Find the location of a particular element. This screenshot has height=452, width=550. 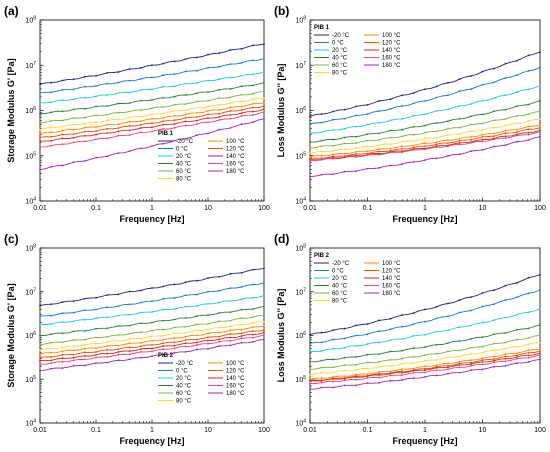

y-tick-exponent: 4 is located at coordinates (34, 200).